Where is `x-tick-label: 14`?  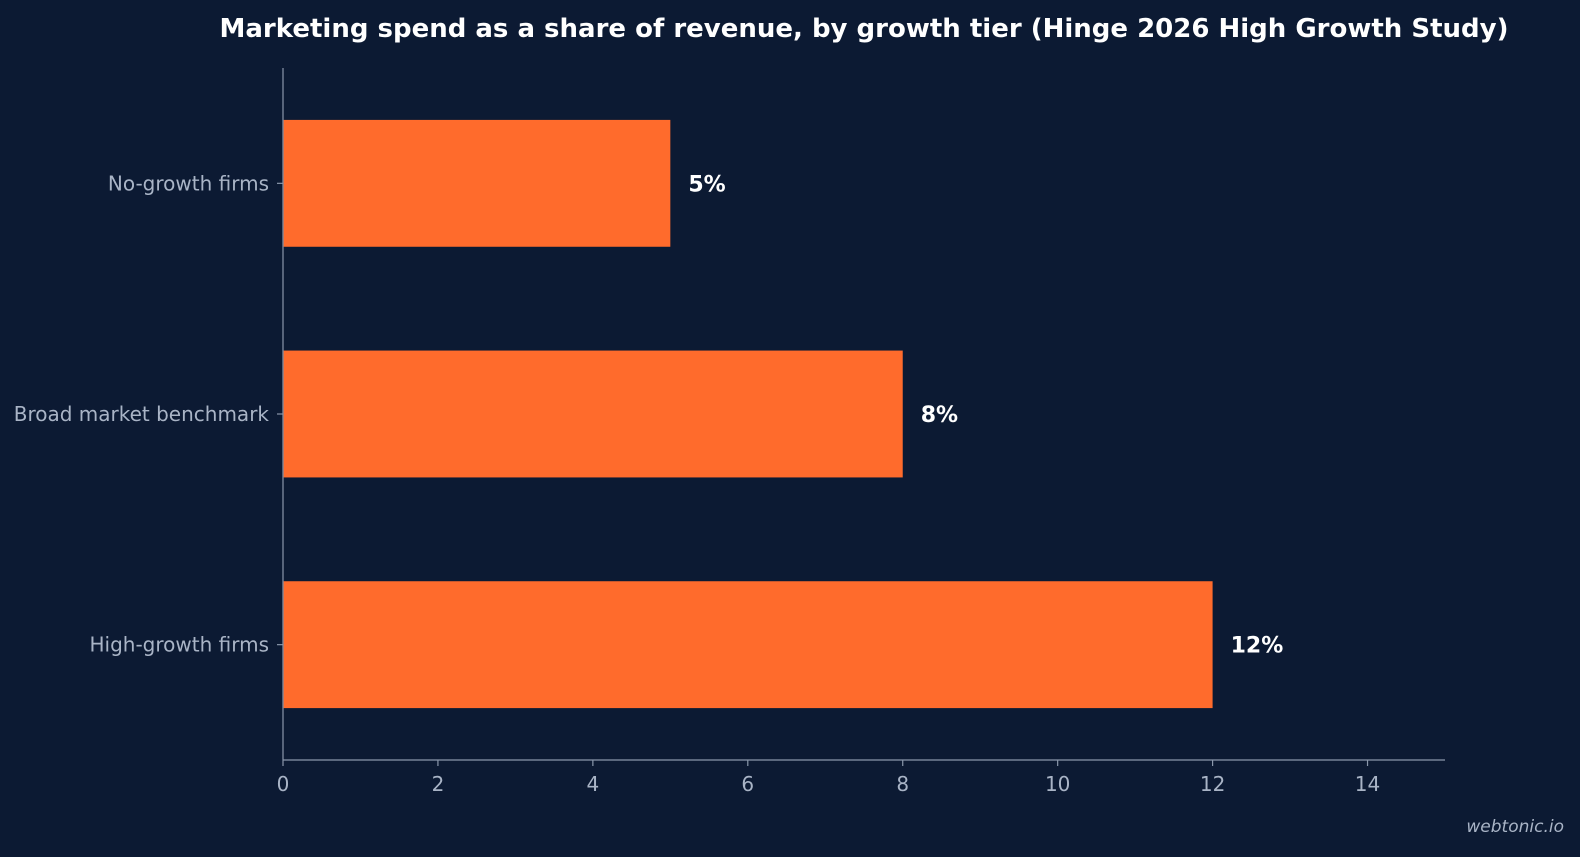 x-tick-label: 14 is located at coordinates (1367, 784).